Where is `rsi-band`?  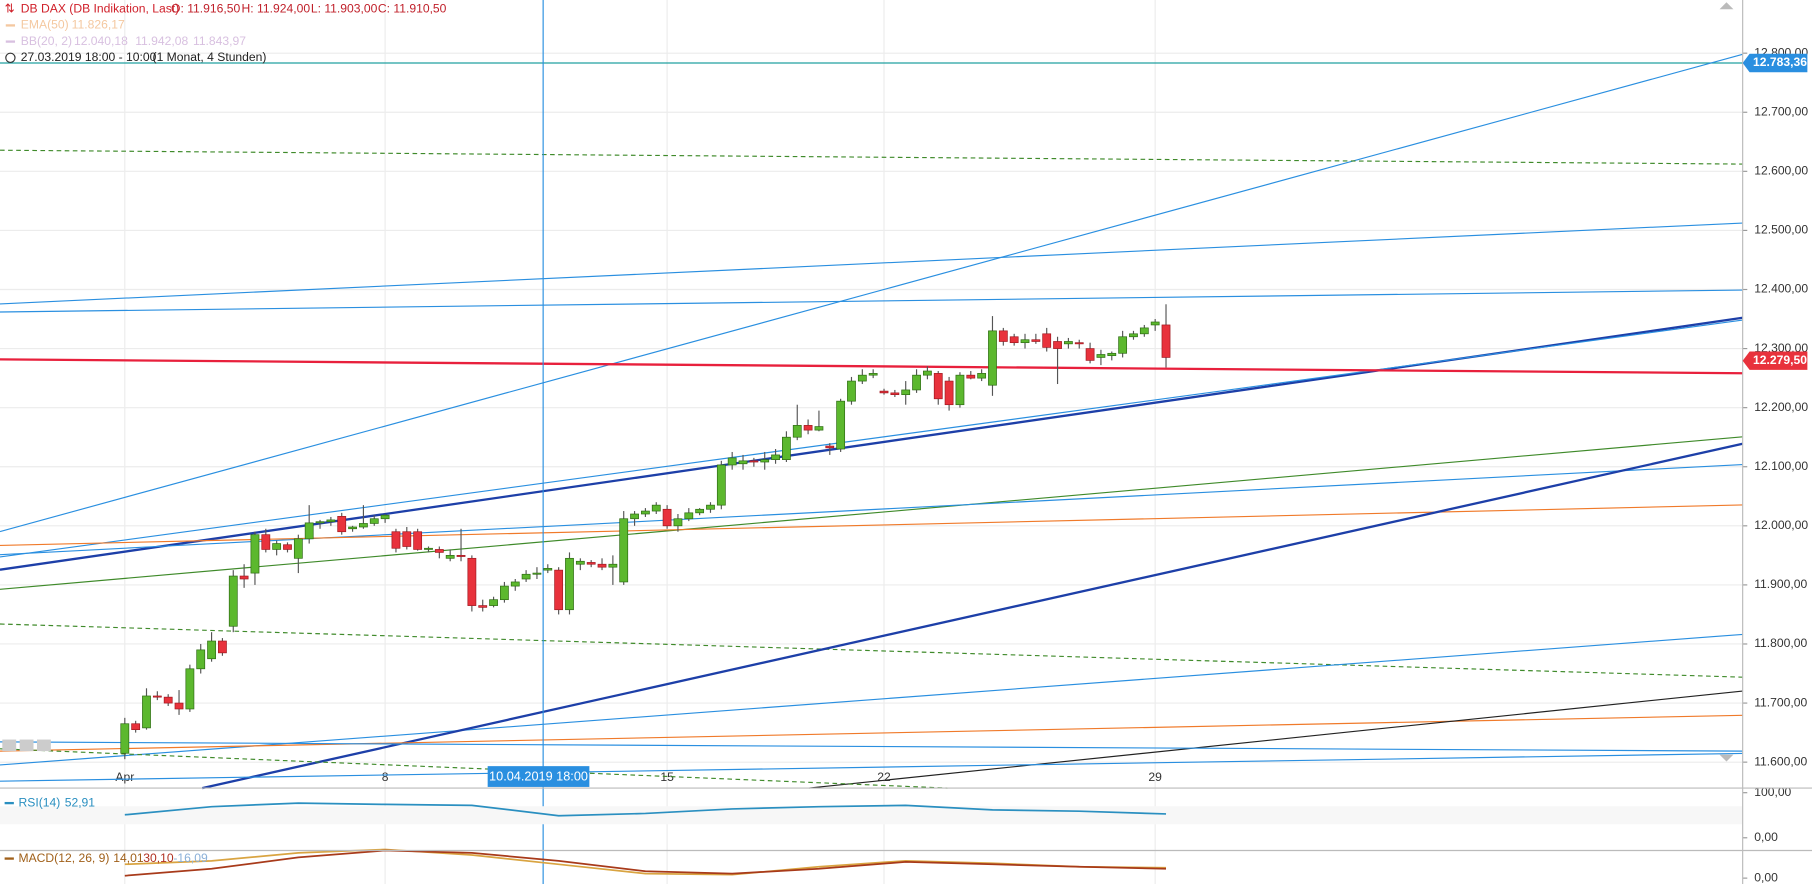
rsi-band is located at coordinates (871, 815).